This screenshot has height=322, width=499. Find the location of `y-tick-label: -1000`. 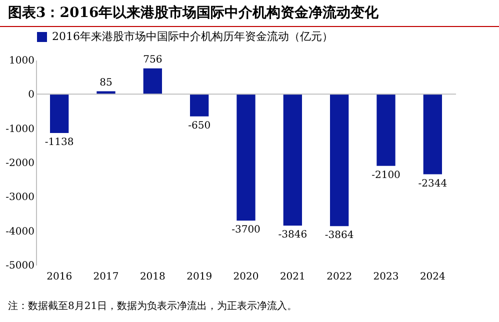

y-tick-label: -1000 is located at coordinates (20, 129).